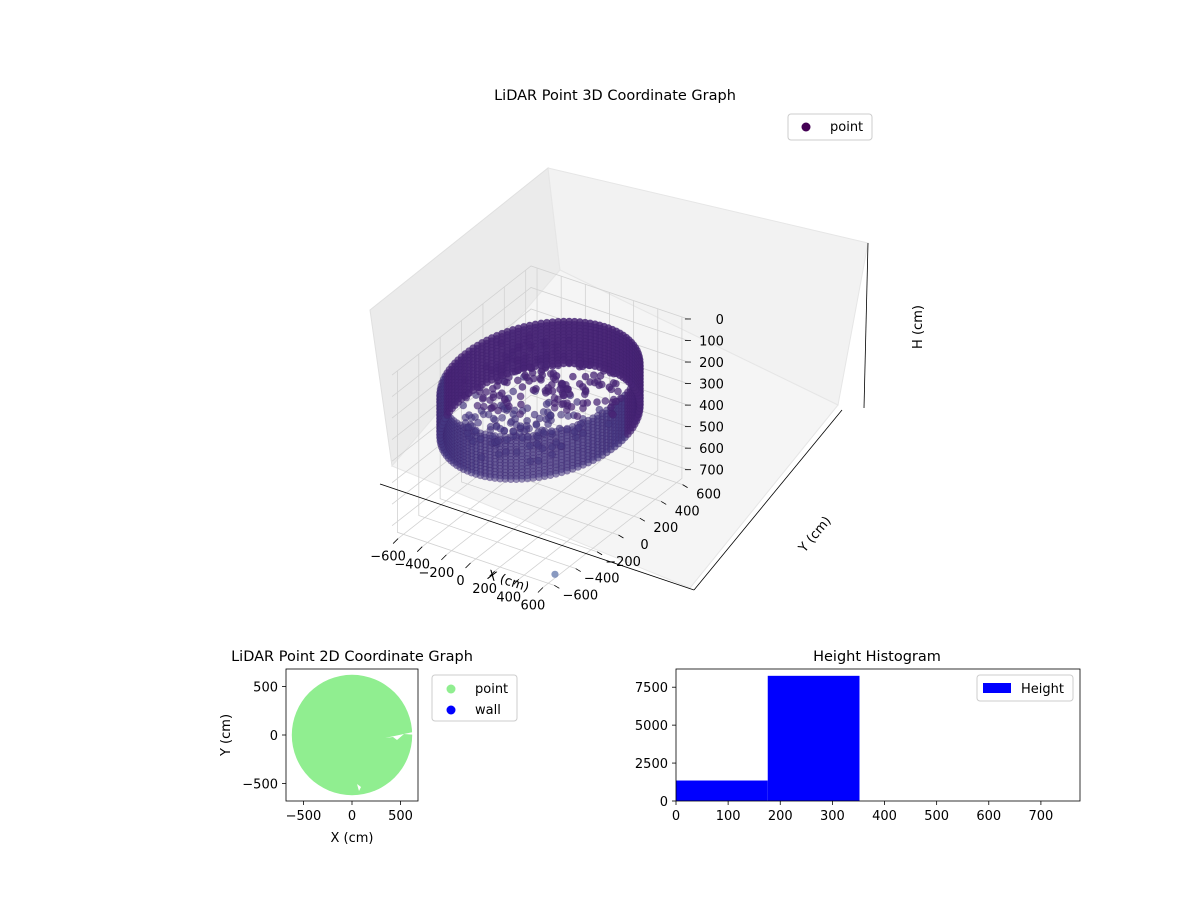 The width and height of the screenshot is (1200, 900). What do you see at coordinates (474, 698) in the screenshot?
I see `legend-2d: point wall` at bounding box center [474, 698].